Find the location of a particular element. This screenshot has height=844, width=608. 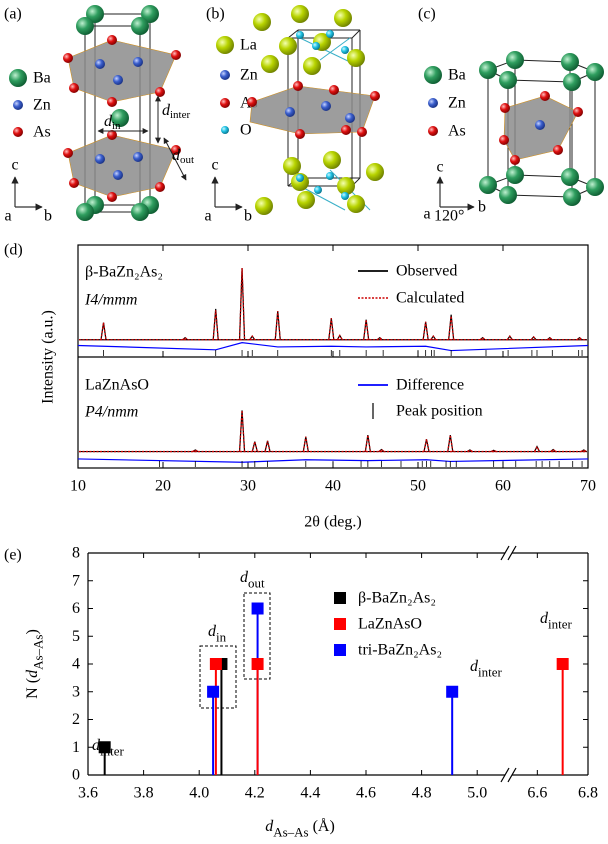

legend-label: As is located at coordinates (42, 132).